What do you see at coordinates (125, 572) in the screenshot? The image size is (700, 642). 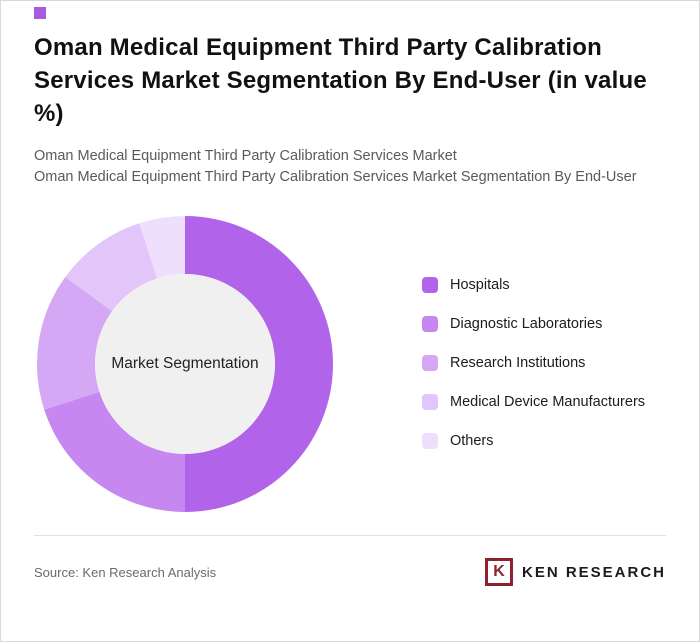 I see `source-text: Source: Ken Research Analysis` at bounding box center [125, 572].